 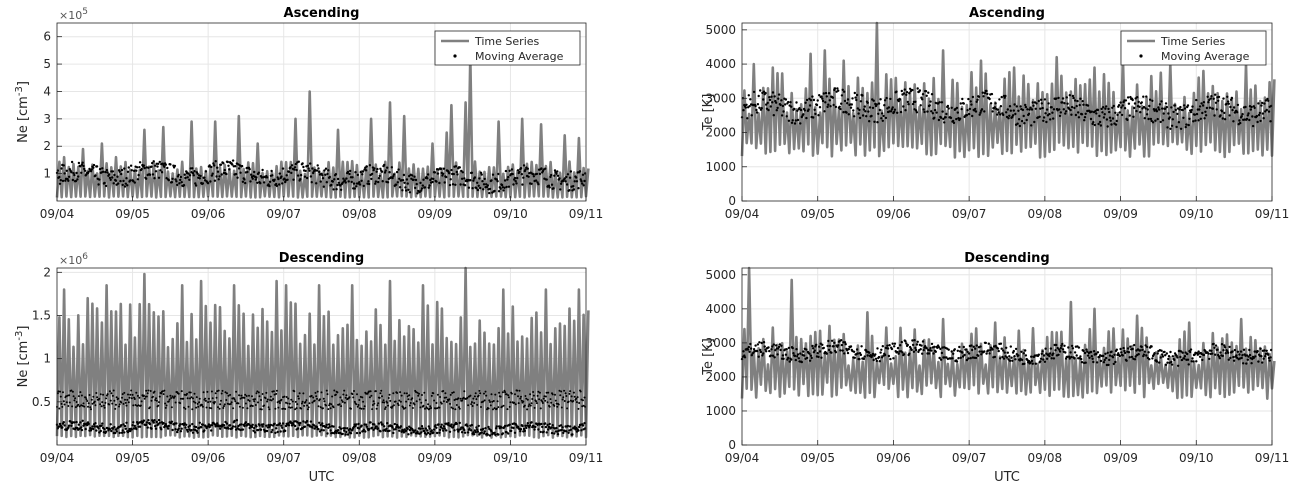 What do you see at coordinates (1272, 214) in the screenshot?
I see `x-tick-label: 09/11` at bounding box center [1272, 214].